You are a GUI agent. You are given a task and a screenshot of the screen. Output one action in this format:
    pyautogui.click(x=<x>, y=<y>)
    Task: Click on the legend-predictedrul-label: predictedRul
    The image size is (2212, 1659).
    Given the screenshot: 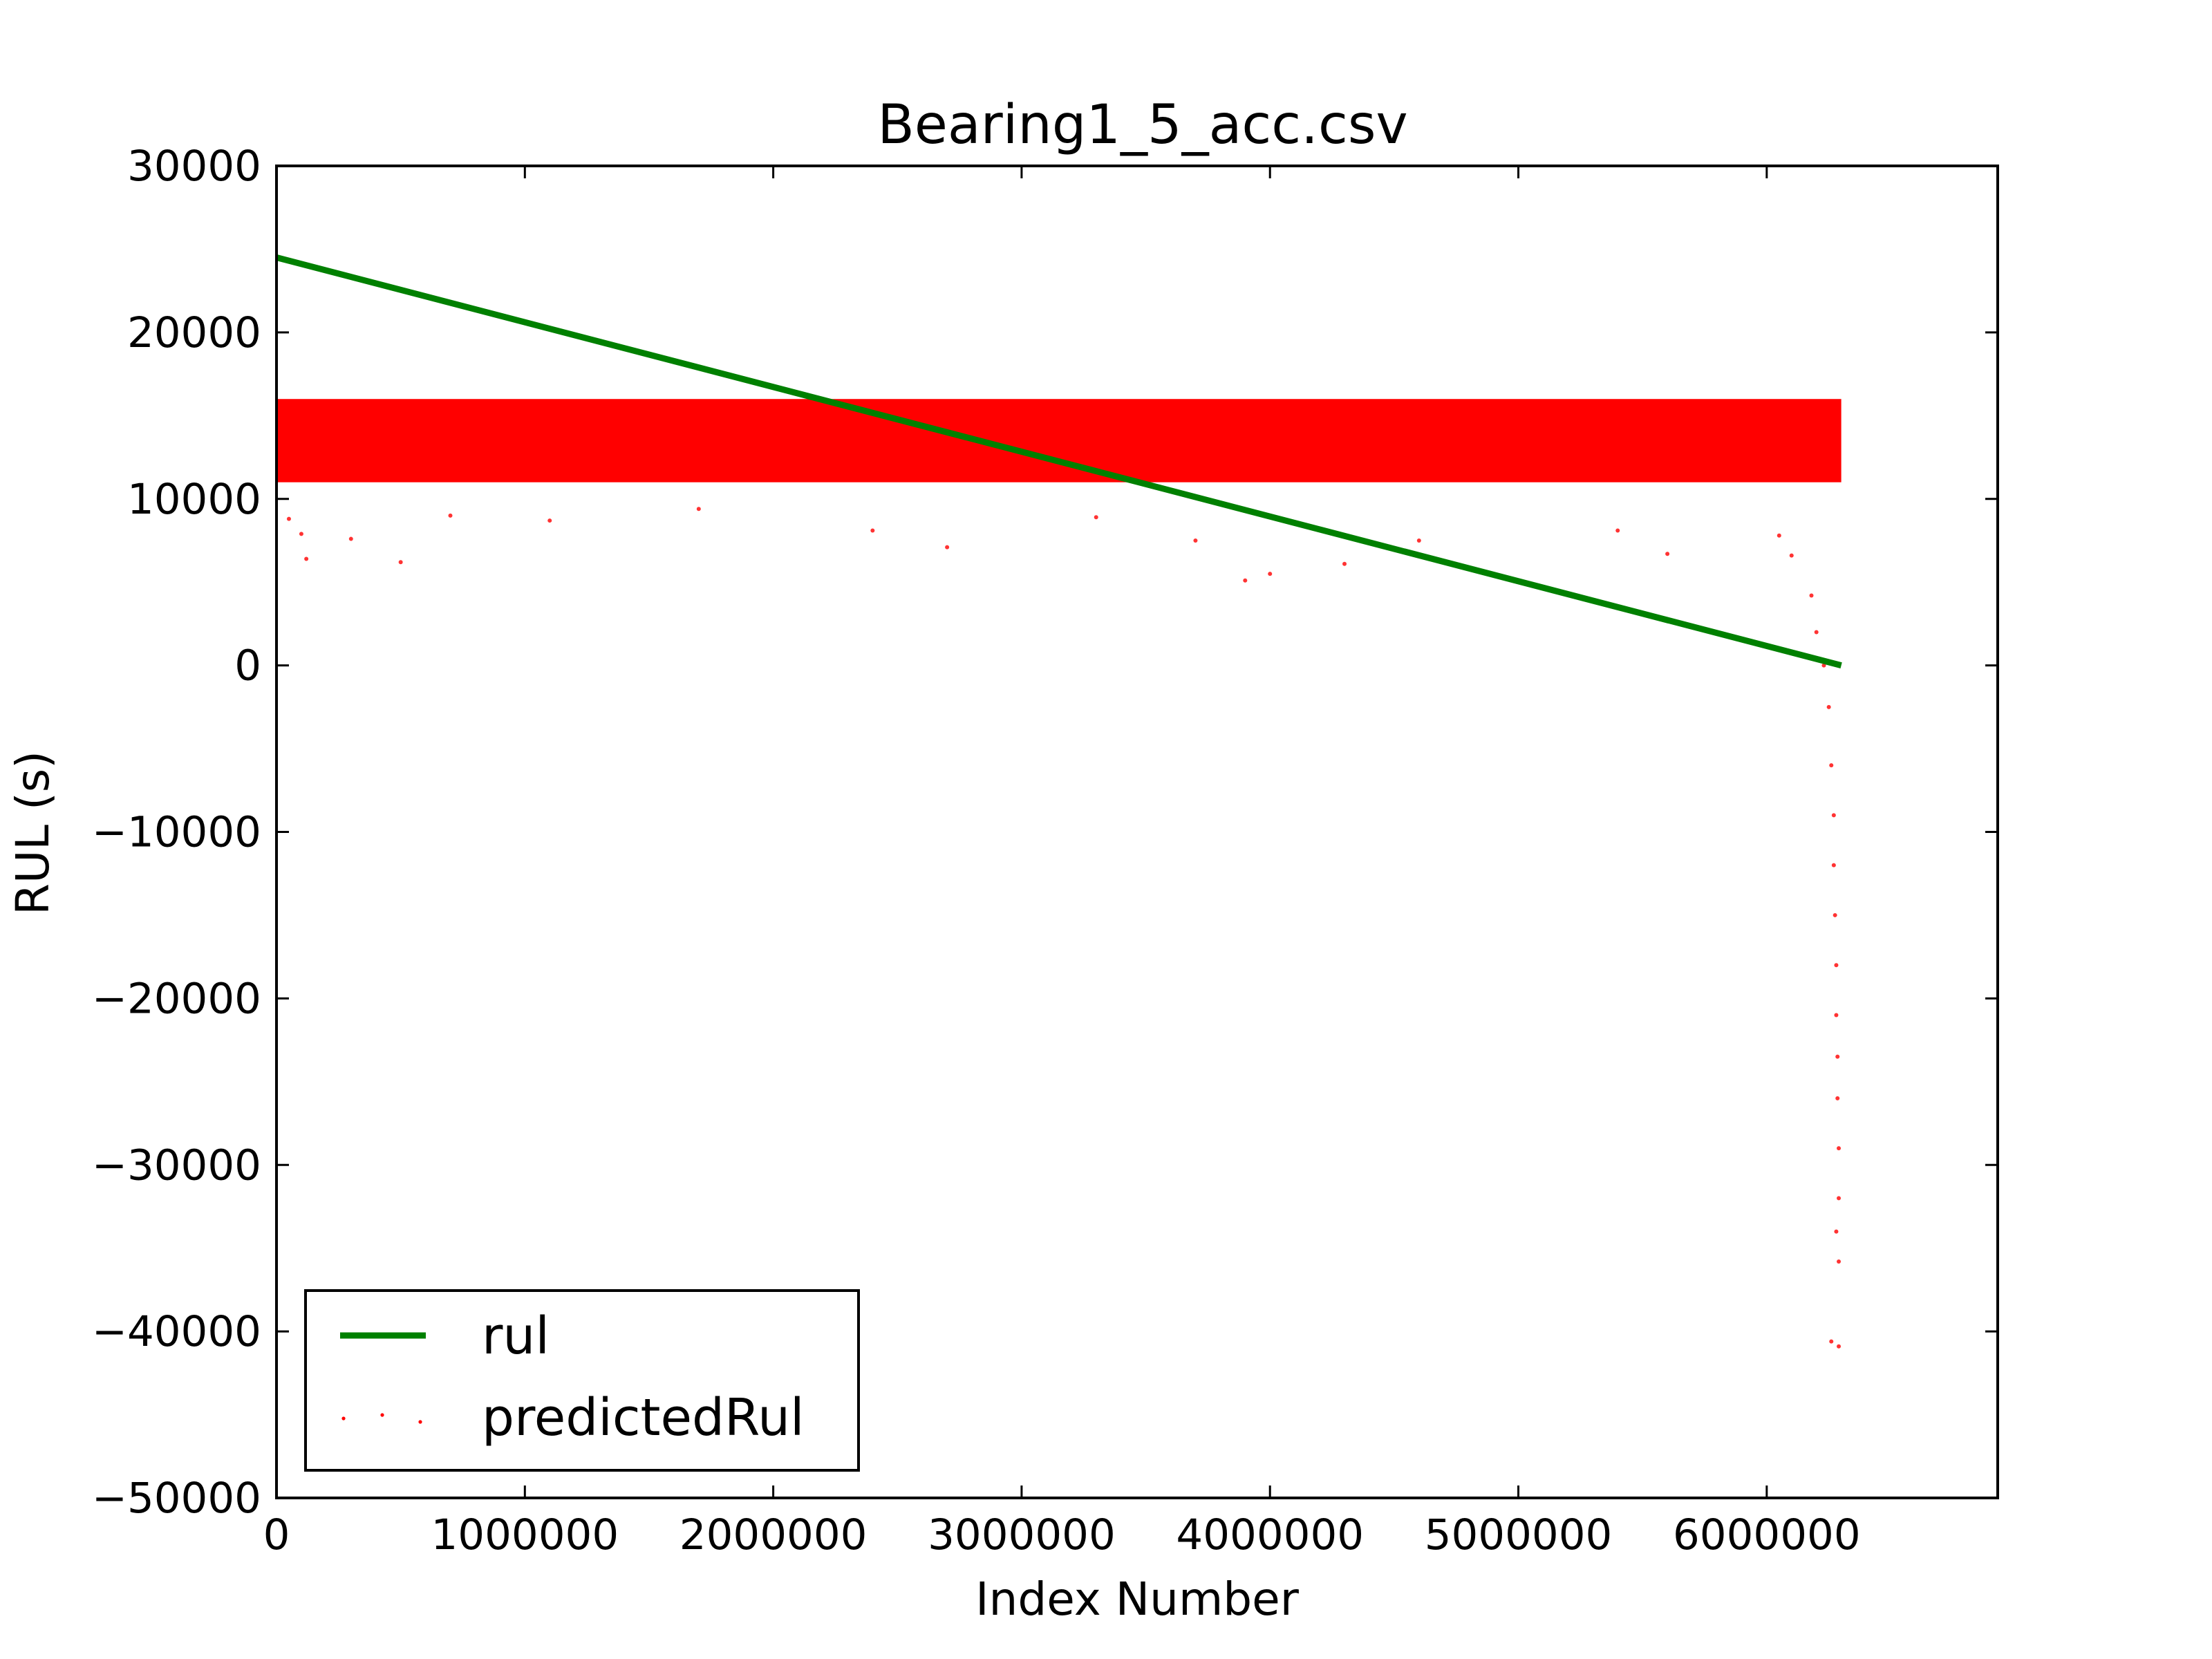 What is the action you would take?
    pyautogui.click(x=643, y=1418)
    